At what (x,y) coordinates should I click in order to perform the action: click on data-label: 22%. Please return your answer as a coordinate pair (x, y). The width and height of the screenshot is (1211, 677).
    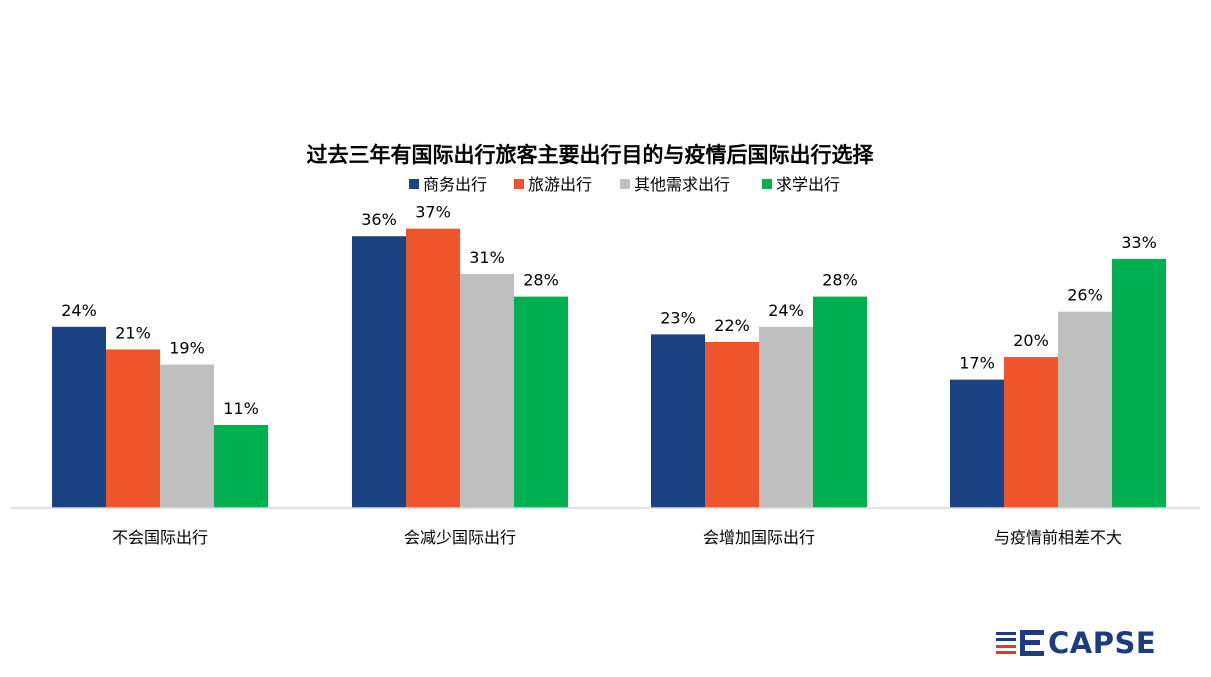
    Looking at the image, I should click on (732, 325).